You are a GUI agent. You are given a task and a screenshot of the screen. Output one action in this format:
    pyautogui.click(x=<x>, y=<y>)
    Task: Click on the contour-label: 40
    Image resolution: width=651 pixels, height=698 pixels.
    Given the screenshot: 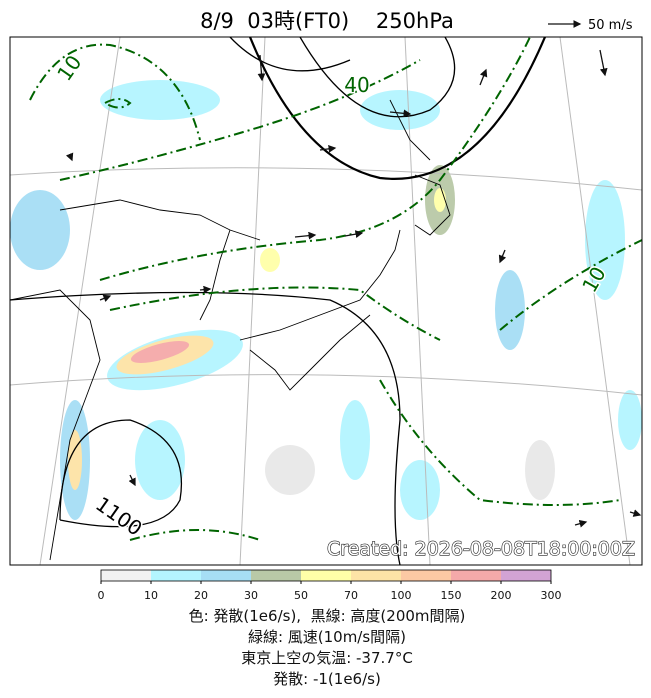 What is the action you would take?
    pyautogui.click(x=356, y=85)
    